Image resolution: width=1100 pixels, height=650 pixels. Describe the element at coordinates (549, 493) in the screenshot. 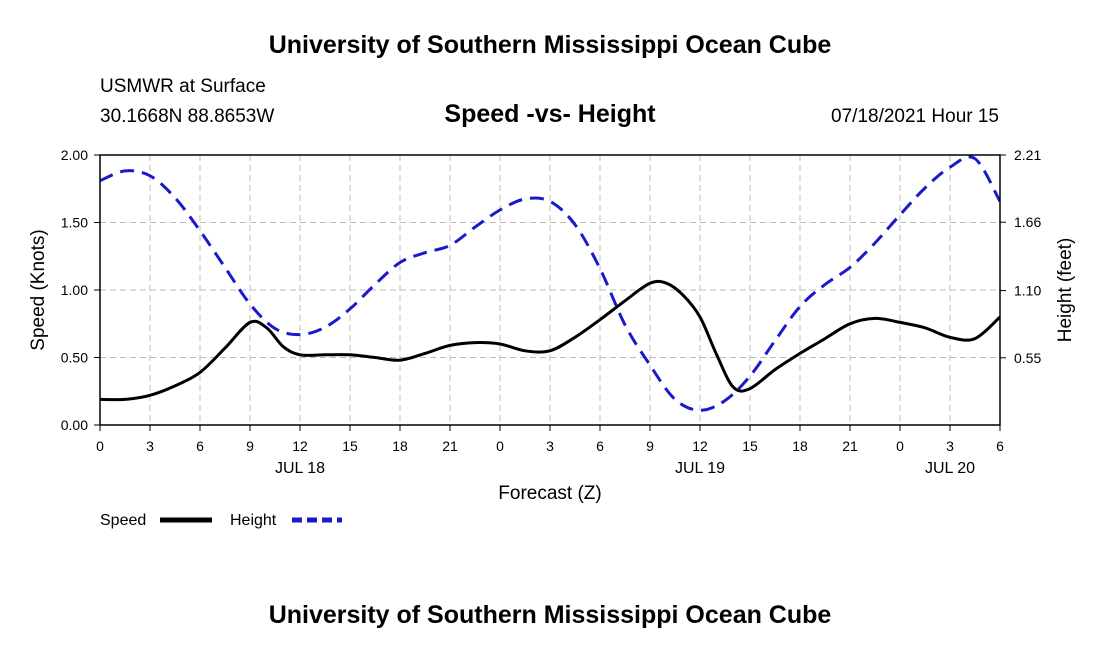

I see `x-axis-label: Forecast (Z)` at that location.